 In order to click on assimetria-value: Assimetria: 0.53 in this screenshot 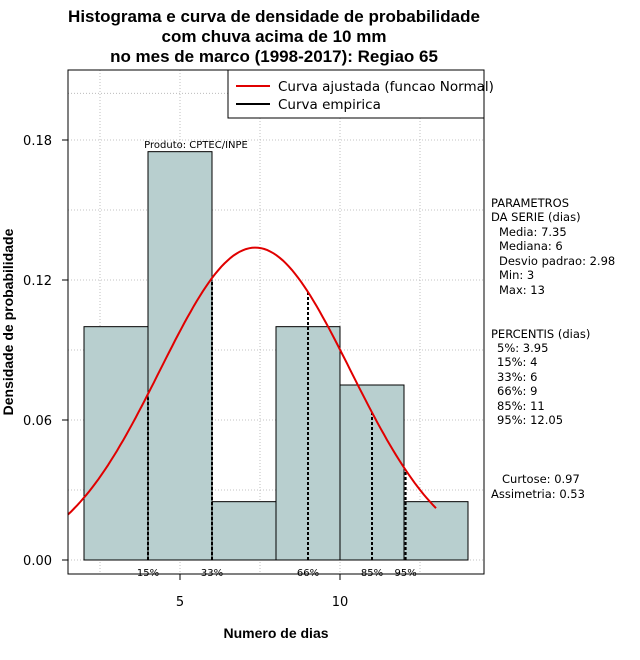, I will do `click(538, 494)`.